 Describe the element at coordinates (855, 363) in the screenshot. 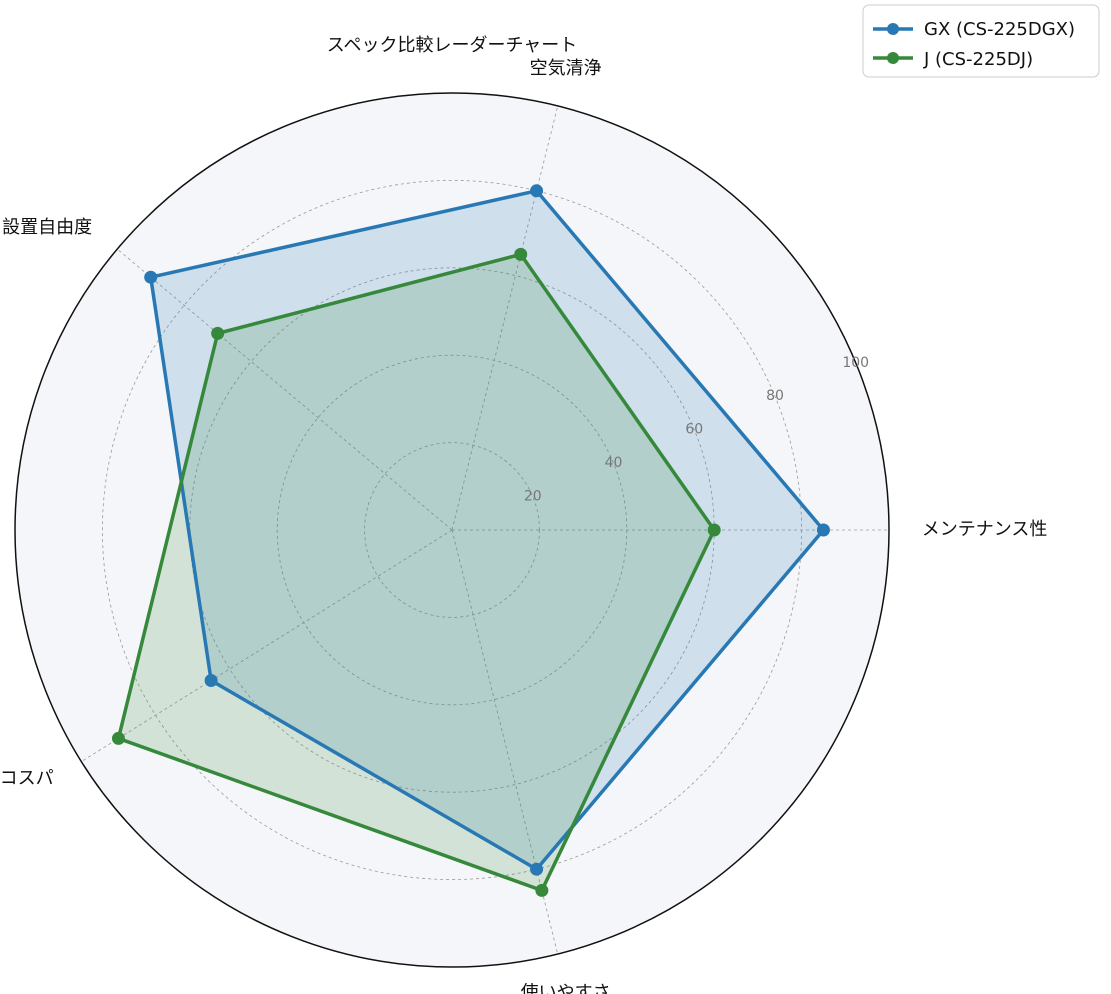

I see `radial-tick-label: 100` at that location.